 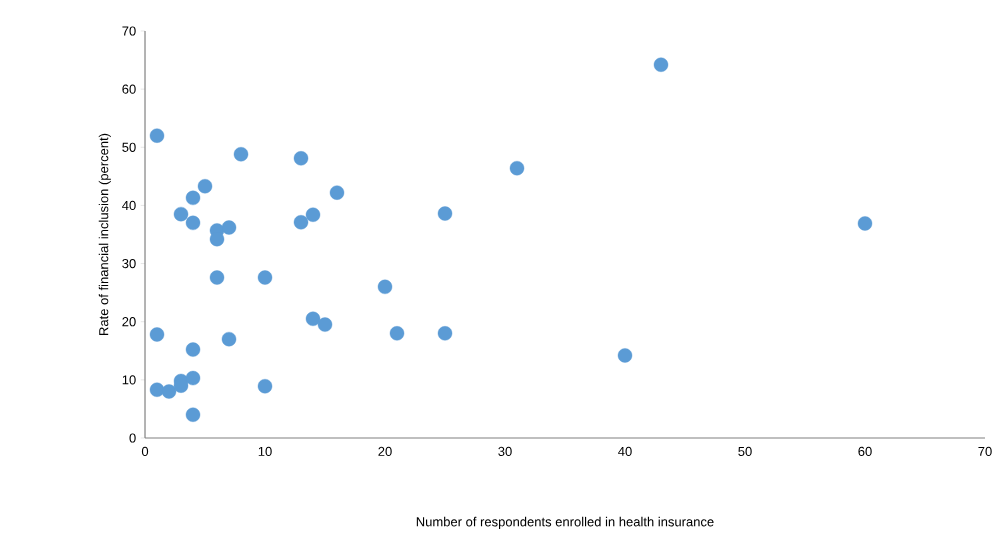 What do you see at coordinates (625, 451) in the screenshot?
I see `x-tick-label: 40` at bounding box center [625, 451].